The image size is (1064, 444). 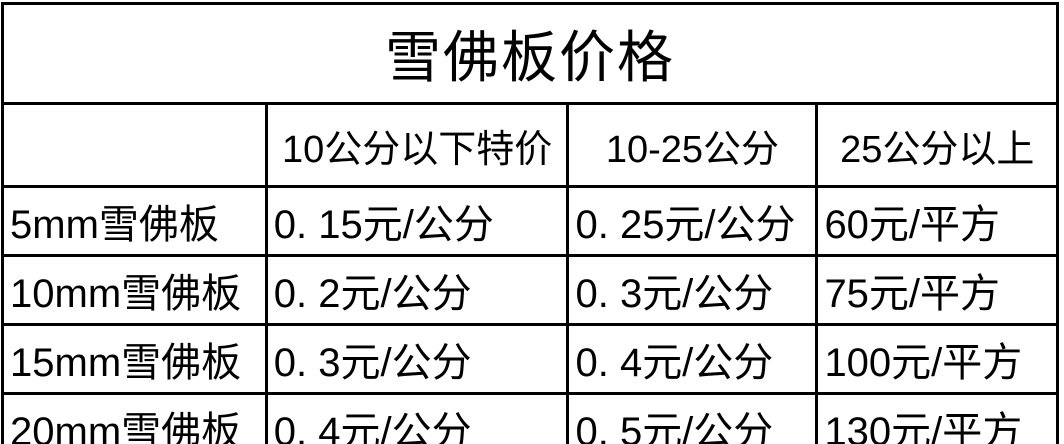 What do you see at coordinates (417, 418) in the screenshot?
I see `price-cell-20mm-under10: 0. 4元/公分` at bounding box center [417, 418].